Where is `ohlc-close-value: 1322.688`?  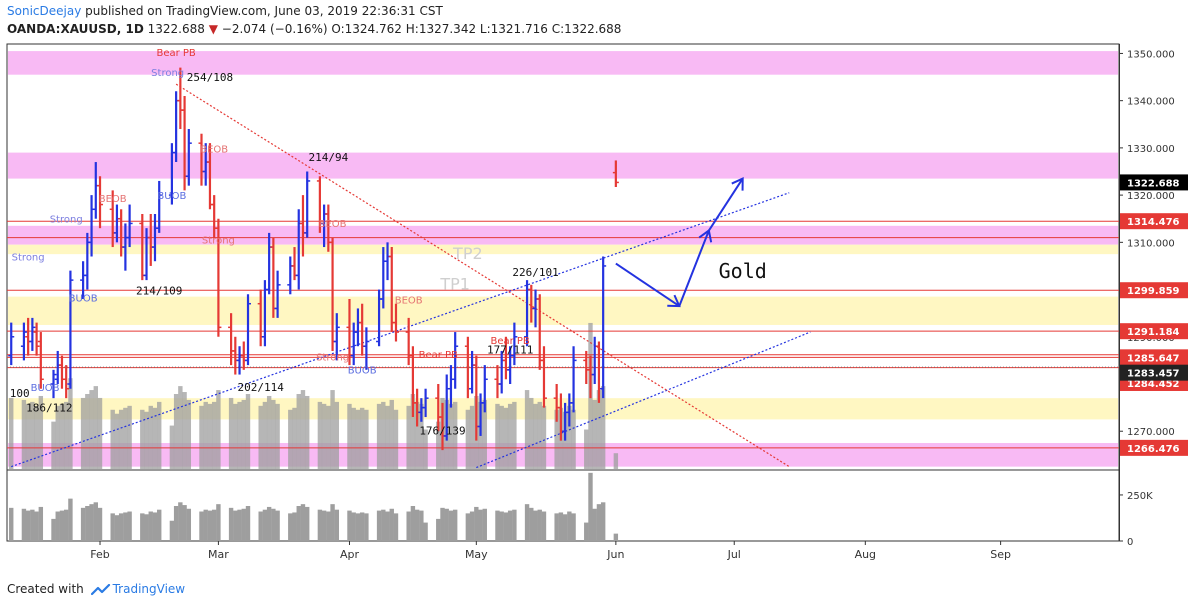
ohlc-close-value: 1322.688 is located at coordinates (593, 29).